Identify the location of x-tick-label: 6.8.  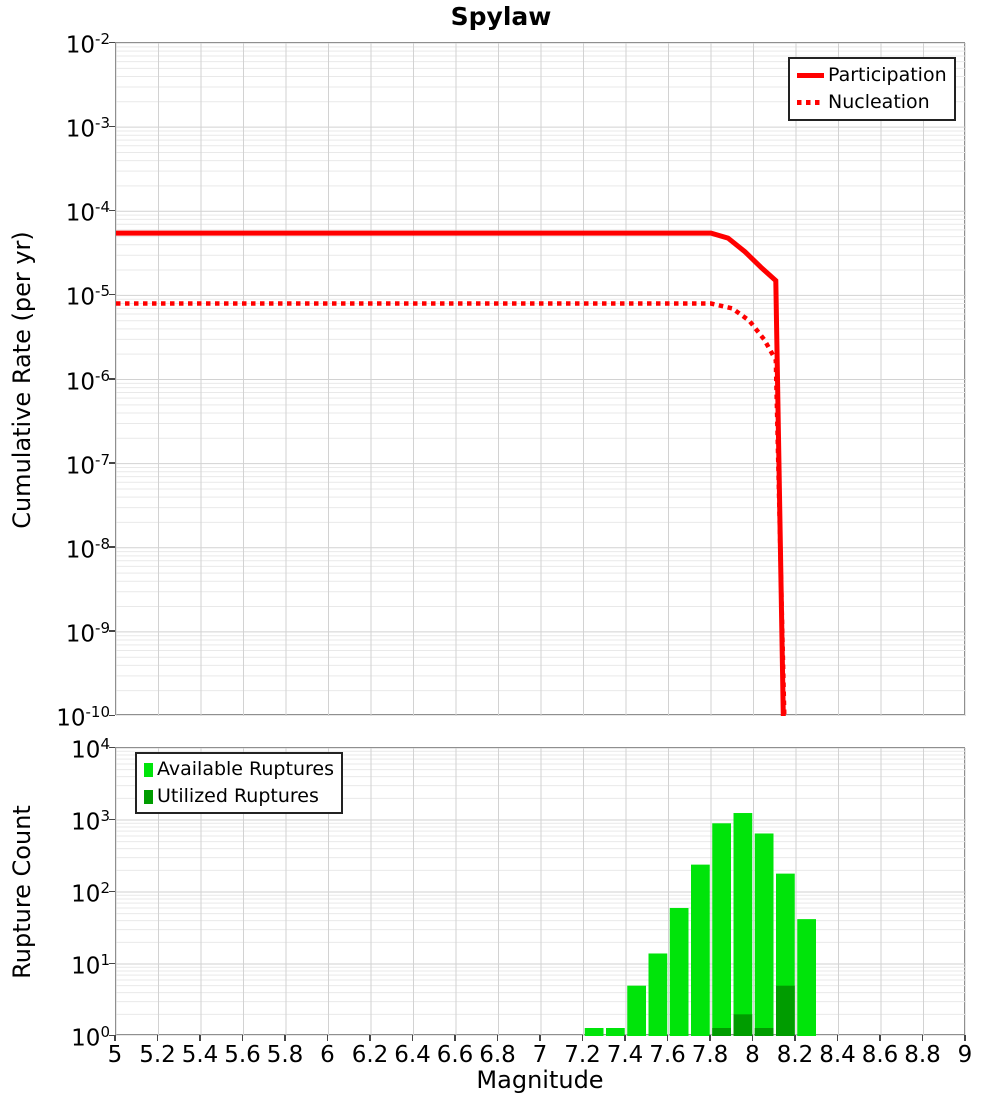
(497, 1055).